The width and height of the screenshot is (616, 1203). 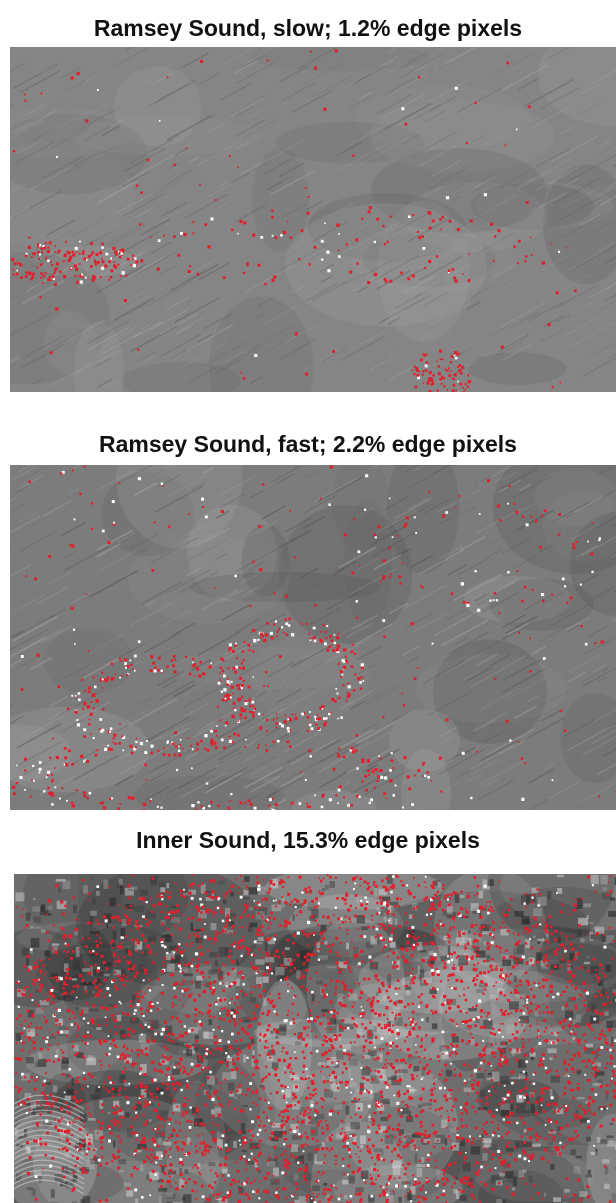 I want to click on panel-title-ramsey-fast: Ramsey Sound, fast; 2.2% edge pixels, so click(x=308, y=444).